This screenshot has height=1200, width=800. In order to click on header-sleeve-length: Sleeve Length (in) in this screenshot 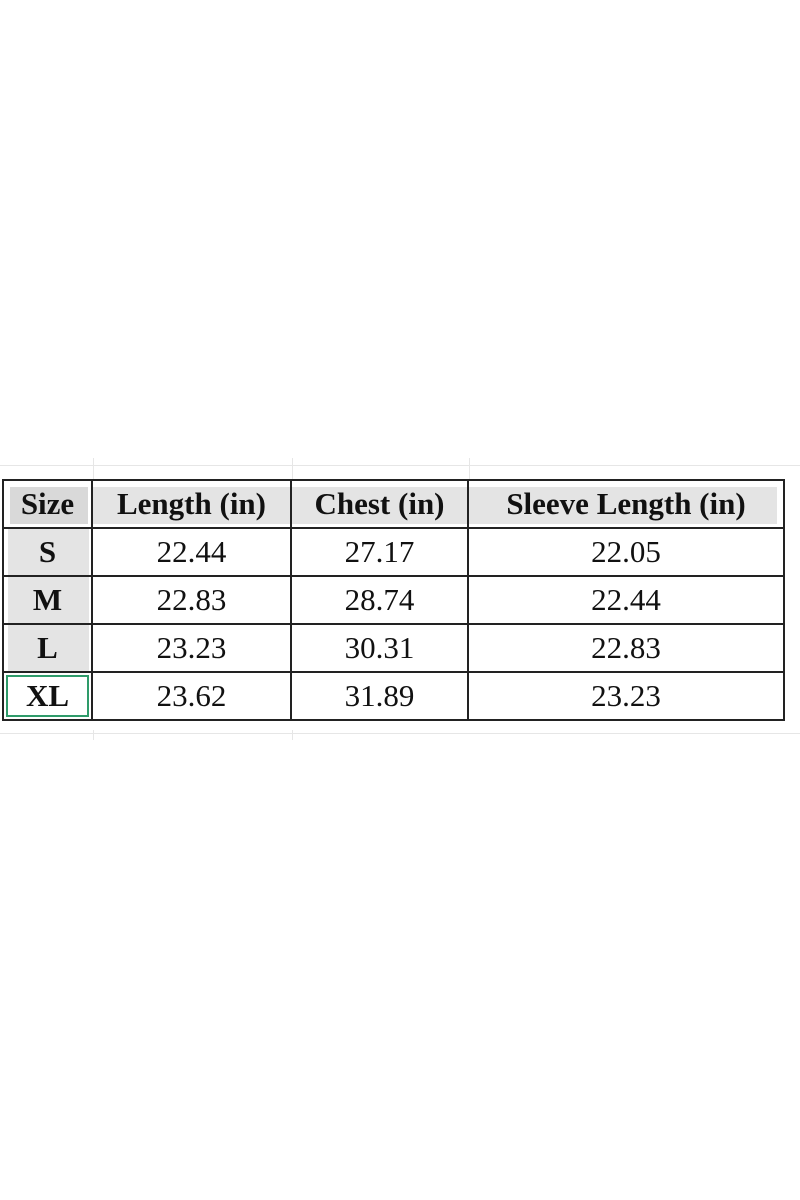, I will do `click(626, 504)`.